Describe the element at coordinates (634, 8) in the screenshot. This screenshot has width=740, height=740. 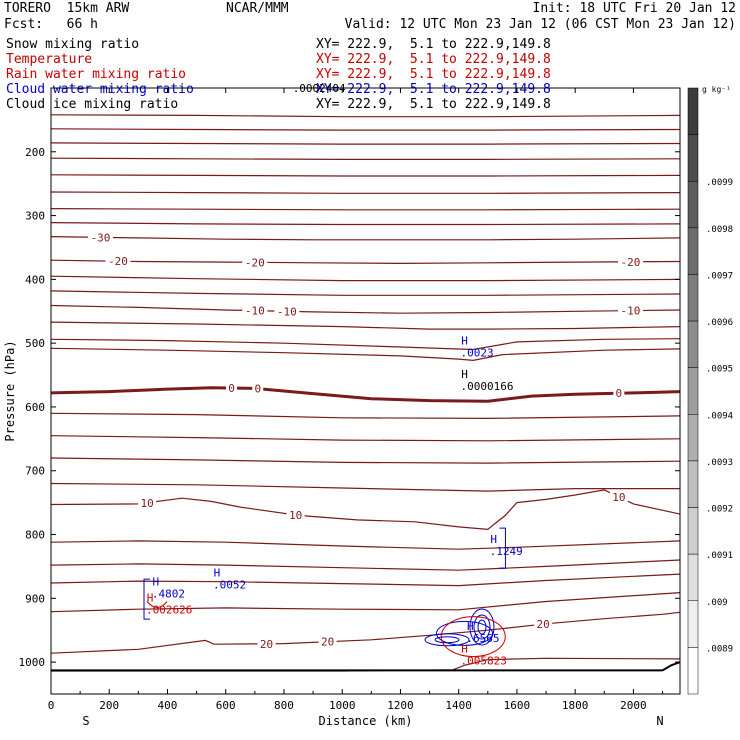
I see `init-time: Init: 18 UTC Fri 20 Jan 12` at that location.